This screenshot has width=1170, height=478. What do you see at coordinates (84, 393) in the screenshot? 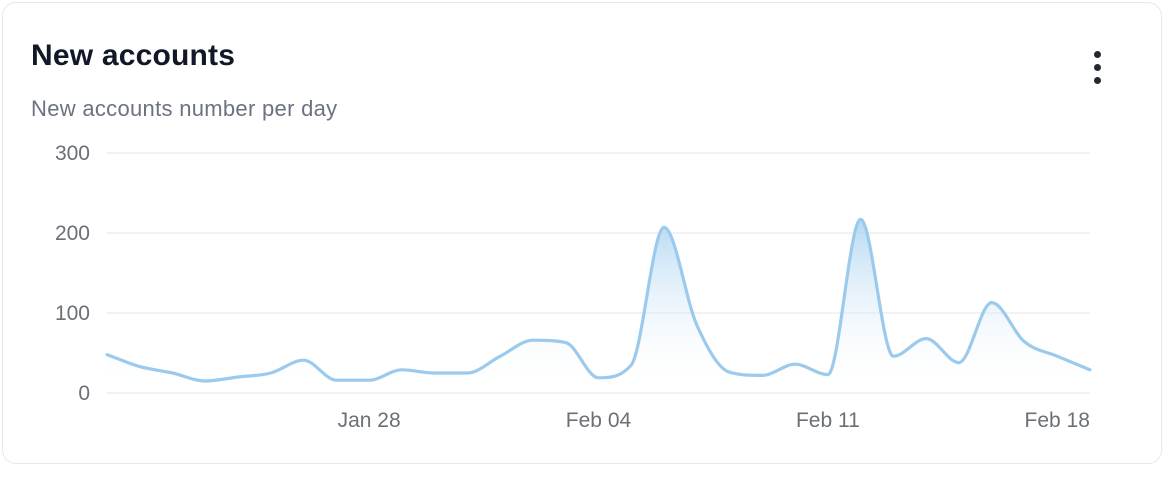
I see `y-tick-label: 0` at bounding box center [84, 393].